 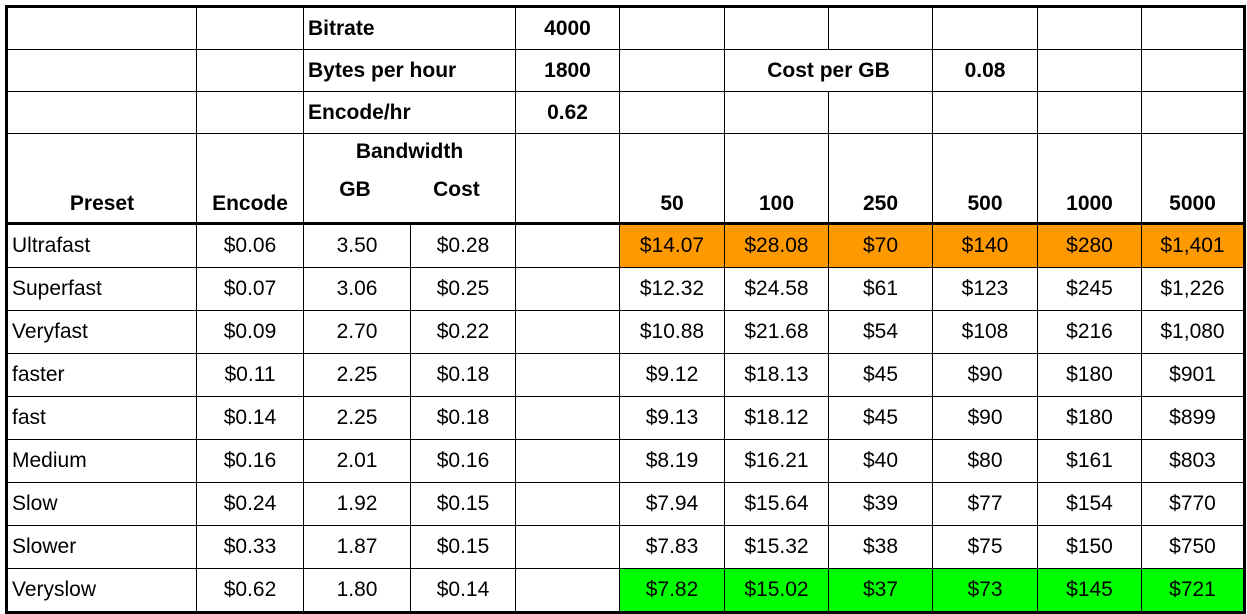 I want to click on tier-cost-cell: $37, so click(x=880, y=590).